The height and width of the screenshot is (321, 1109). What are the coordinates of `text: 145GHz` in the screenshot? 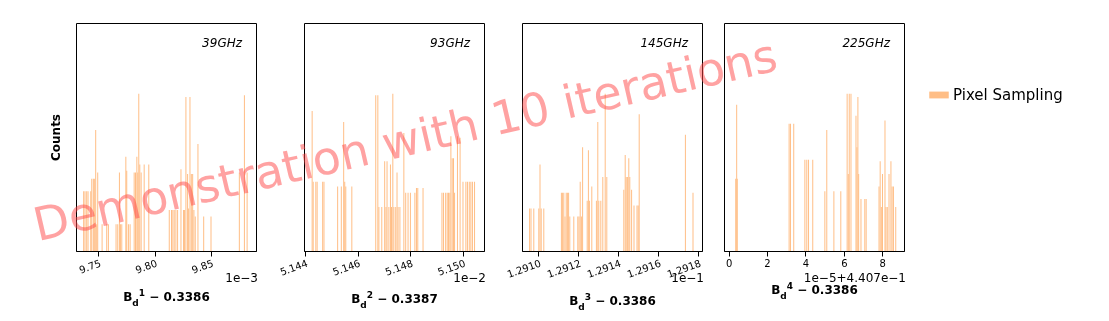 It's located at (664, 43).